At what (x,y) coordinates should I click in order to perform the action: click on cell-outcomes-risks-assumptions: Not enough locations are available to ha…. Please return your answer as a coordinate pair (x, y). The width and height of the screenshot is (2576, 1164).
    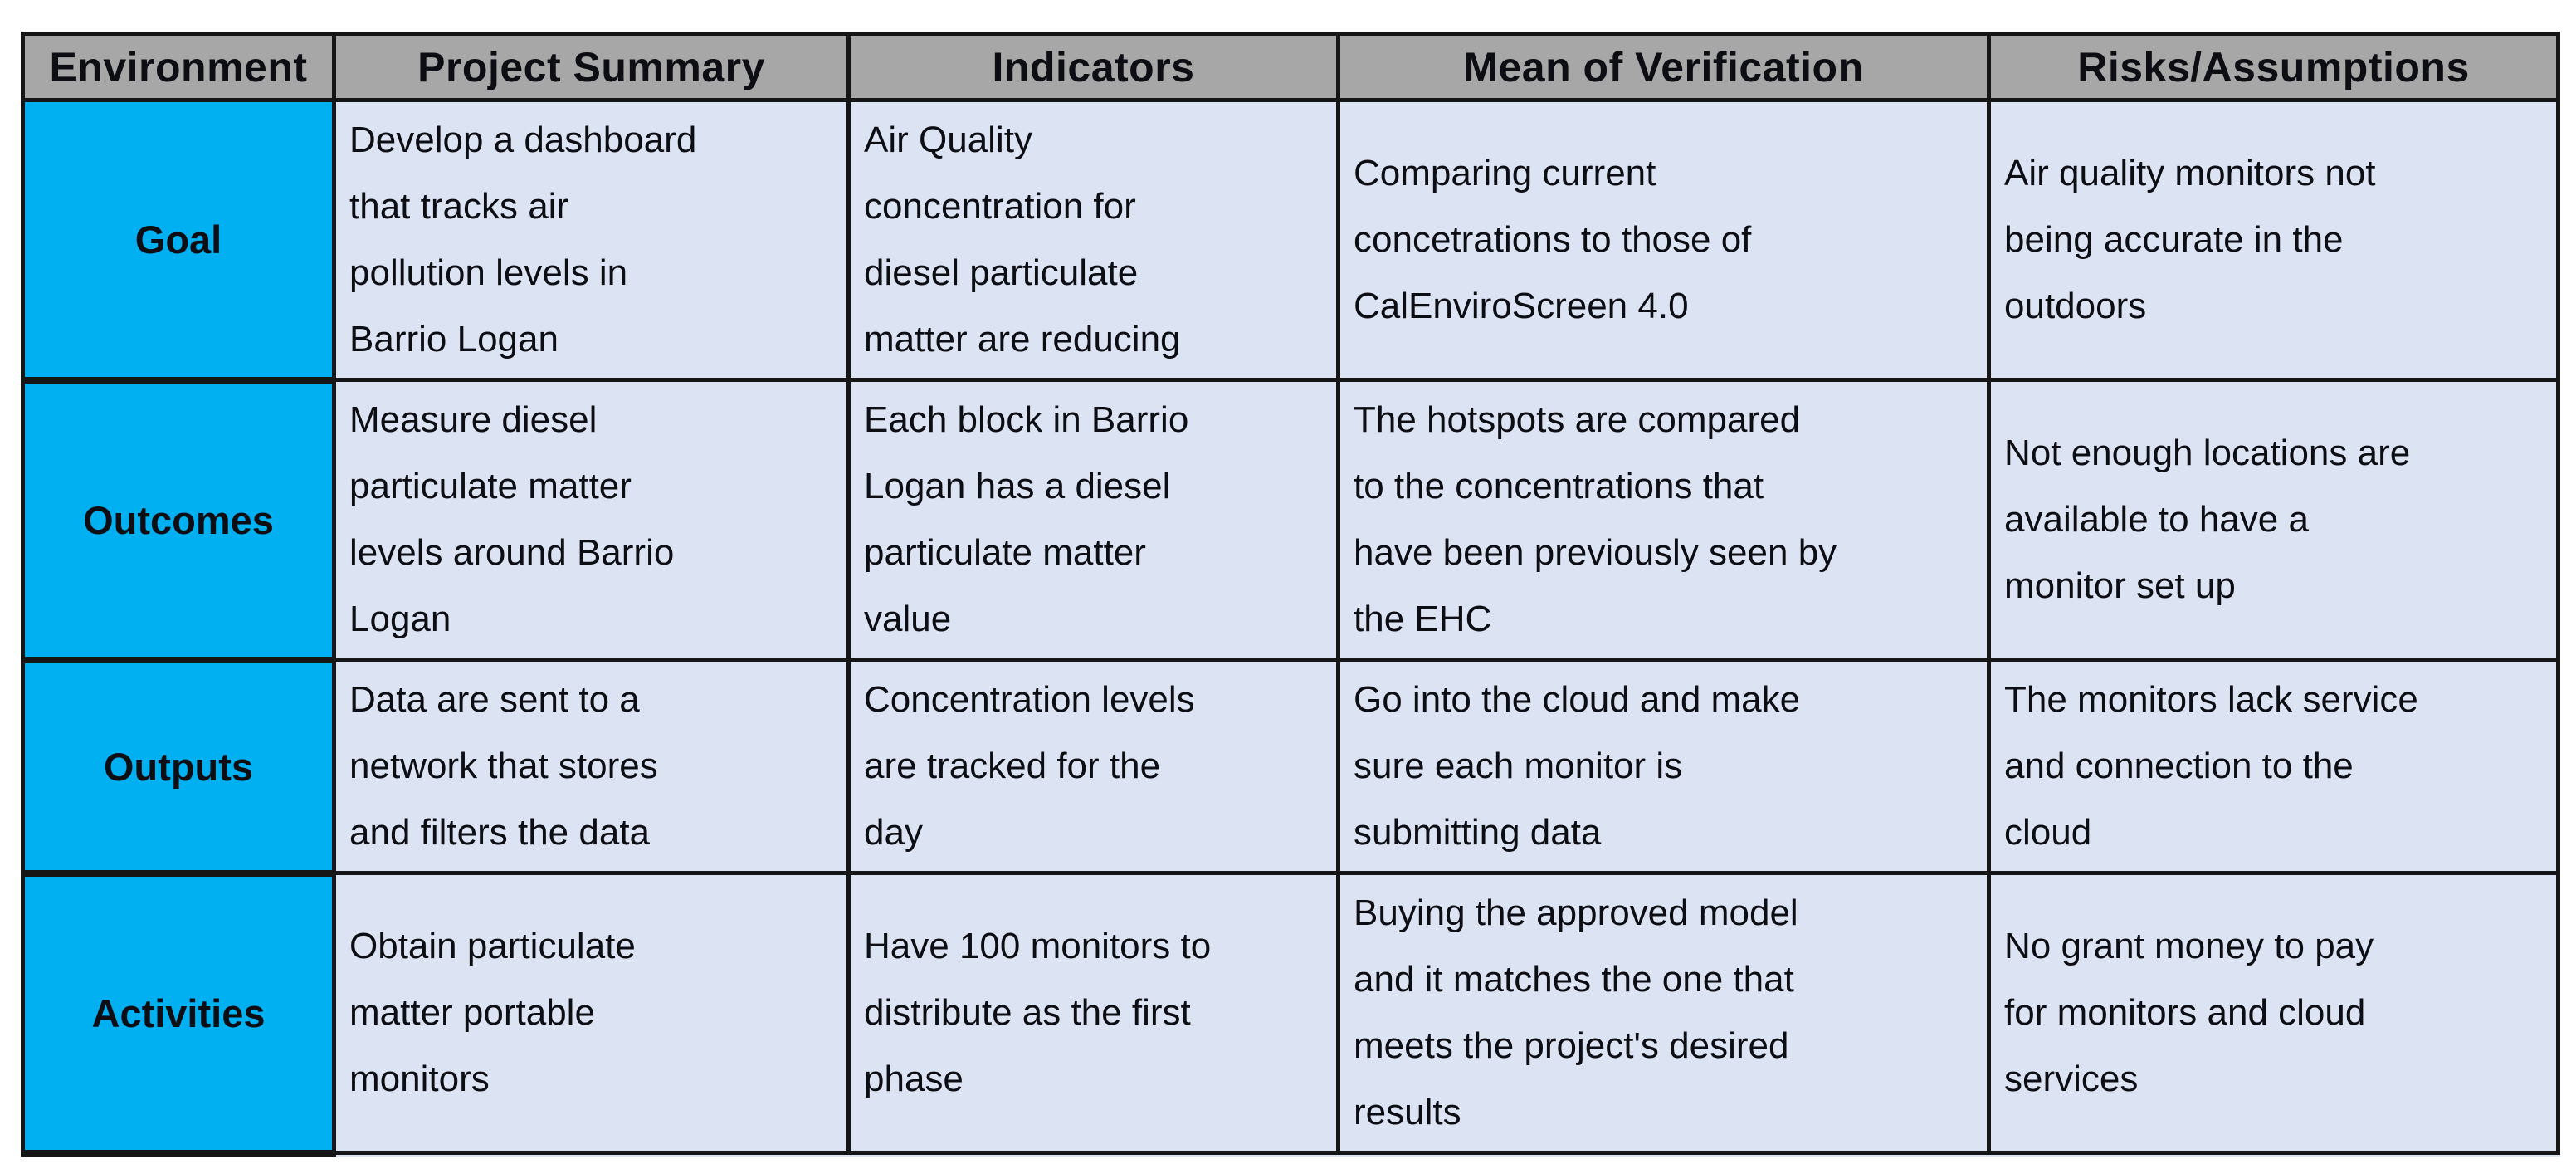
    Looking at the image, I should click on (2273, 520).